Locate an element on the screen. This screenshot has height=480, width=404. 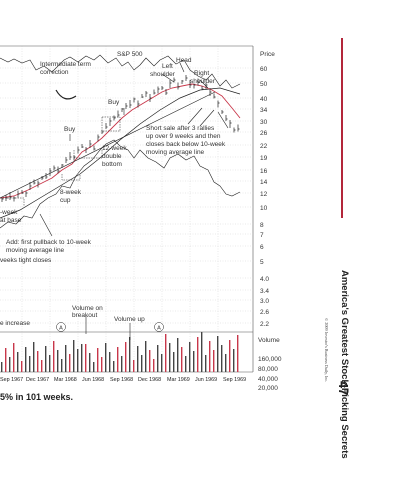
price-tick: 6 is located at coordinates (262, 247).